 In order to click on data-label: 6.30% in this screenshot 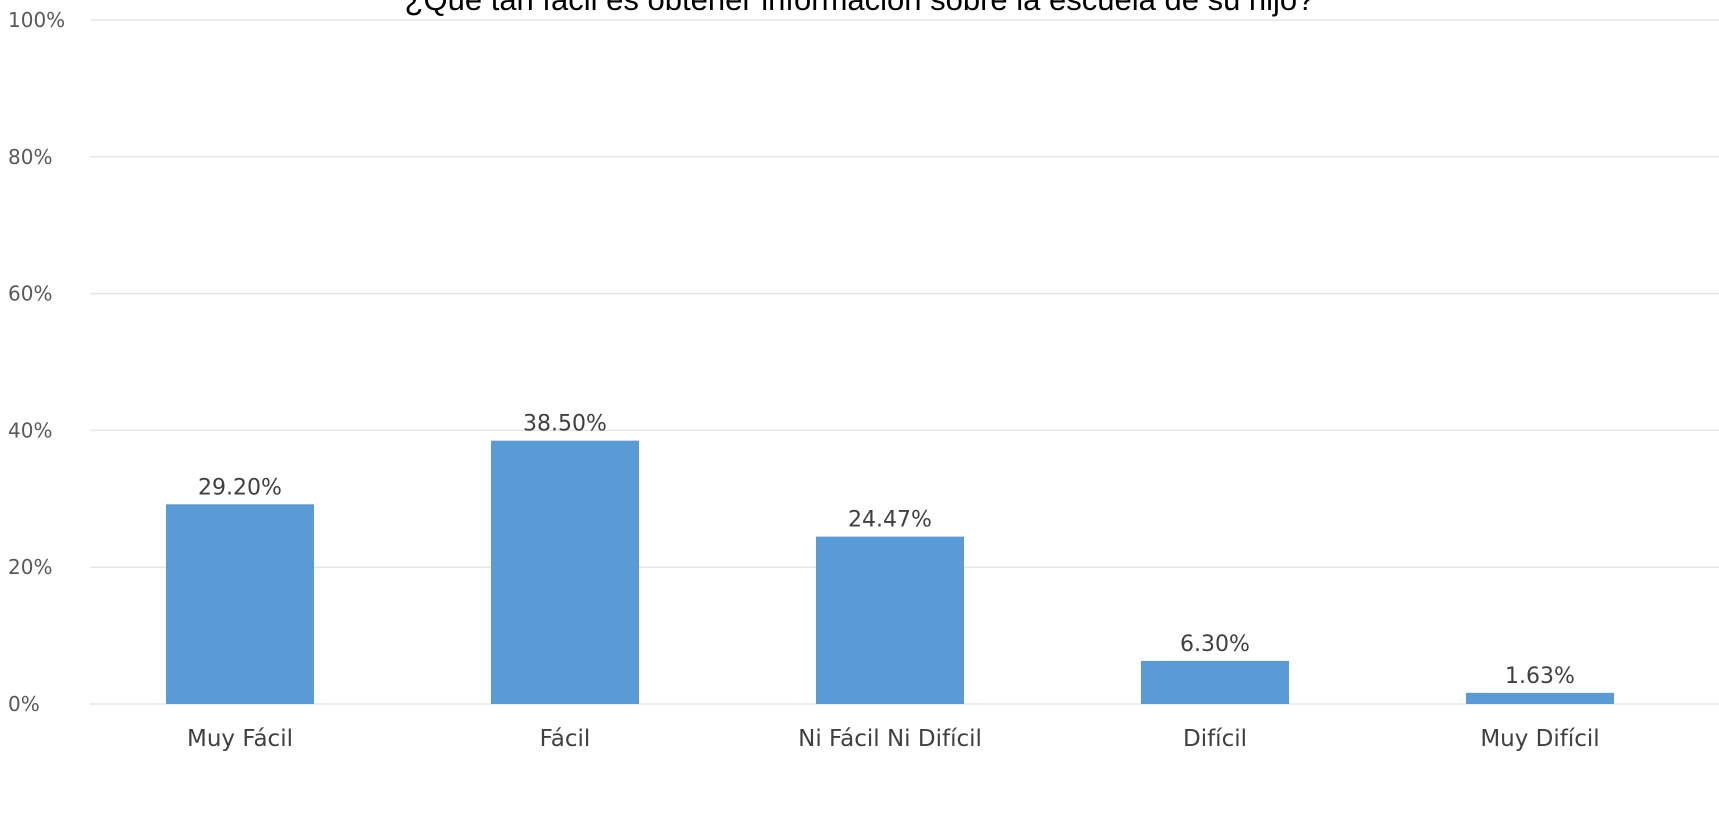, I will do `click(1215, 644)`.